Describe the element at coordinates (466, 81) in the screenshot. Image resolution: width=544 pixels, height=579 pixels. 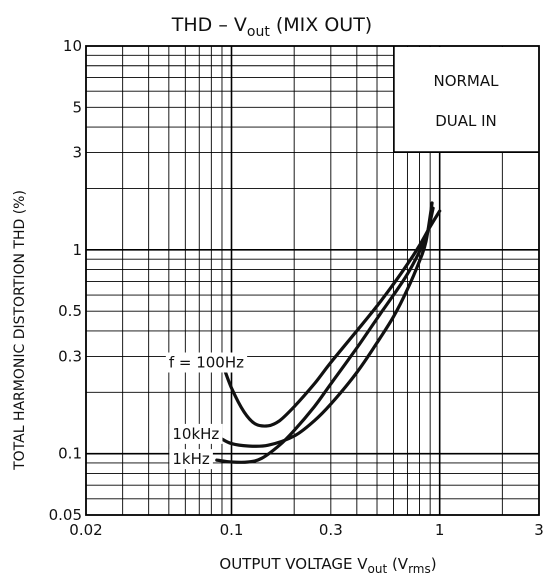
I see `condition-line-1: NORMAL` at that location.